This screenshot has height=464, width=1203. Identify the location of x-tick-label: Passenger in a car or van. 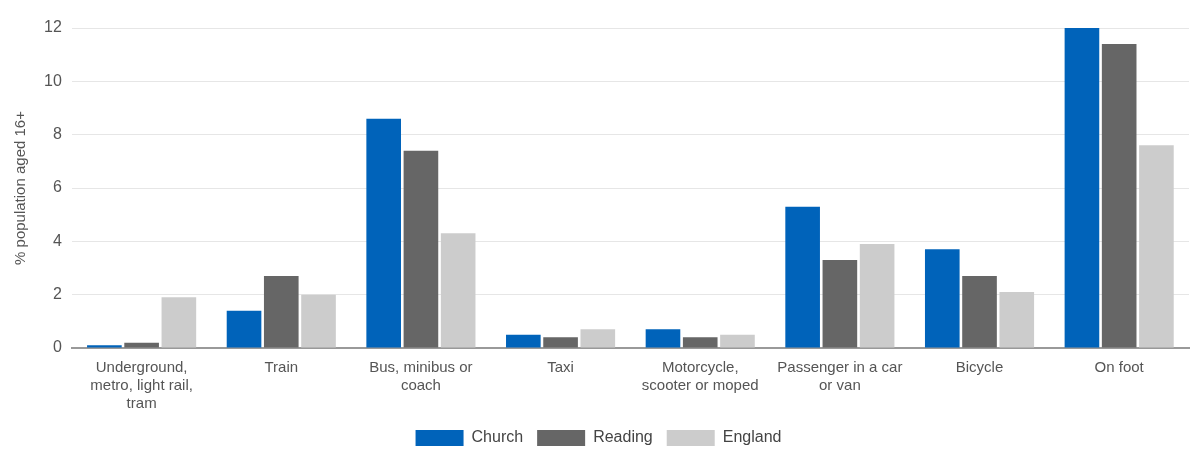
(840, 376).